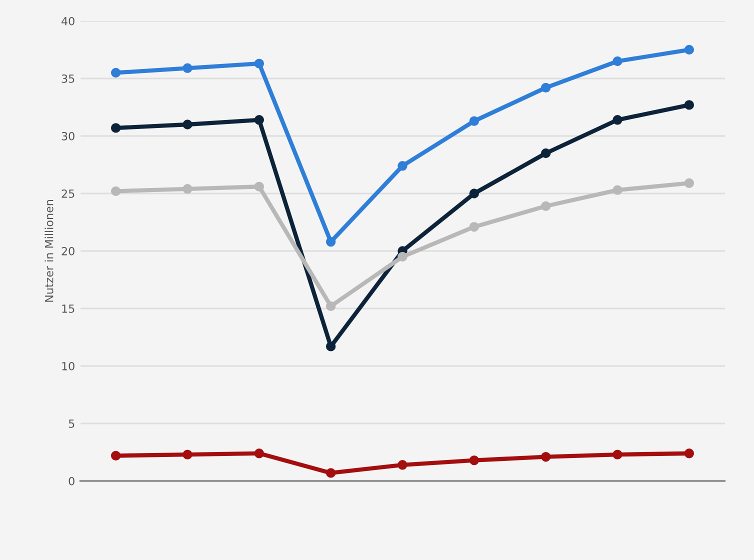 The width and height of the screenshot is (754, 560). Describe the element at coordinates (71, 481) in the screenshot. I see `y-tick-label: 0` at that location.